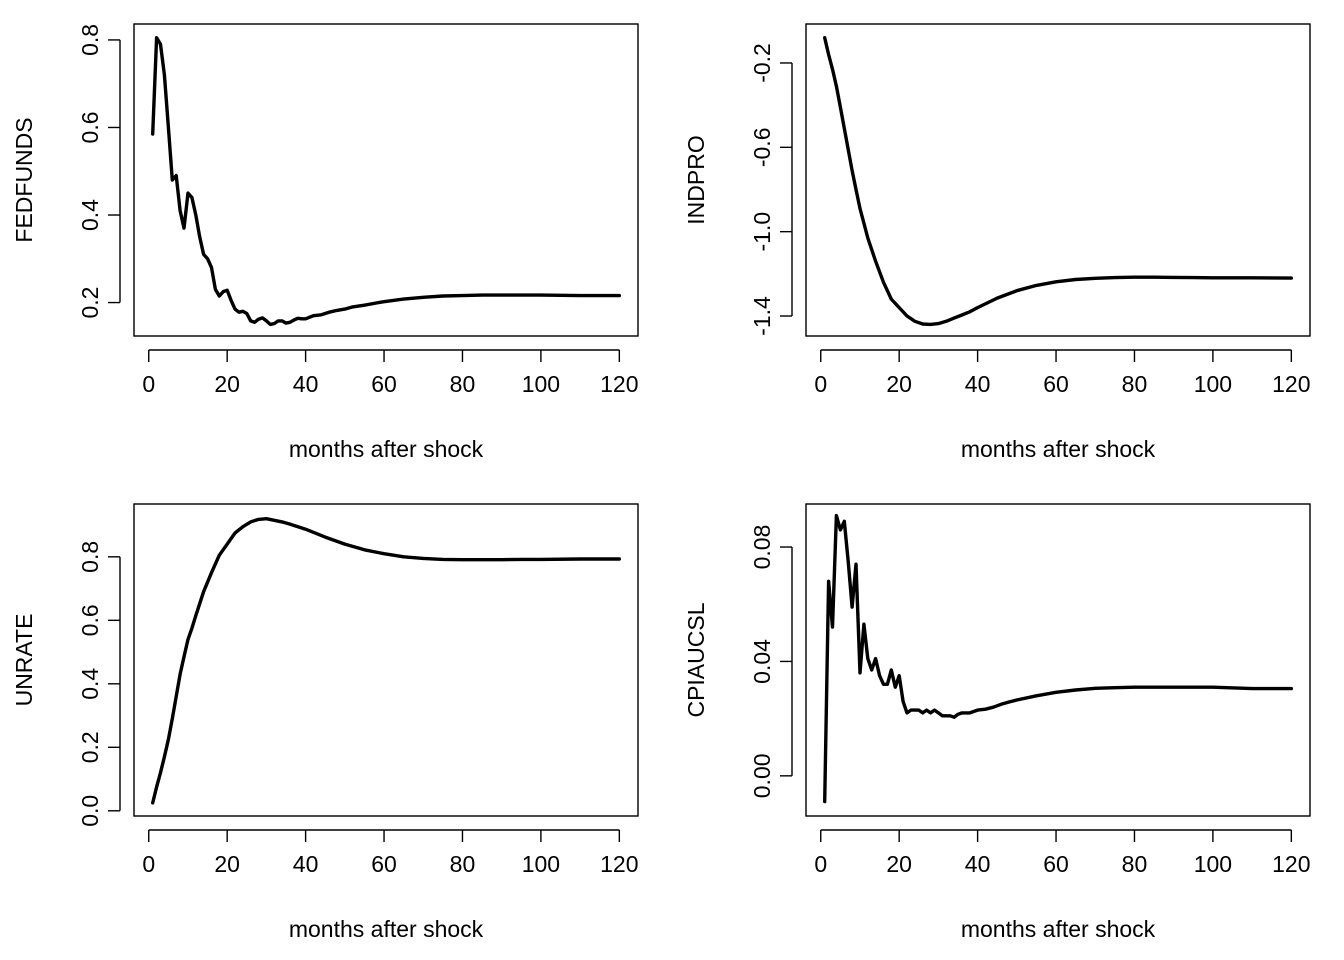 This screenshot has height=960, width=1344. What do you see at coordinates (762, 661) in the screenshot?
I see `y-tick-label: 0.04` at bounding box center [762, 661].